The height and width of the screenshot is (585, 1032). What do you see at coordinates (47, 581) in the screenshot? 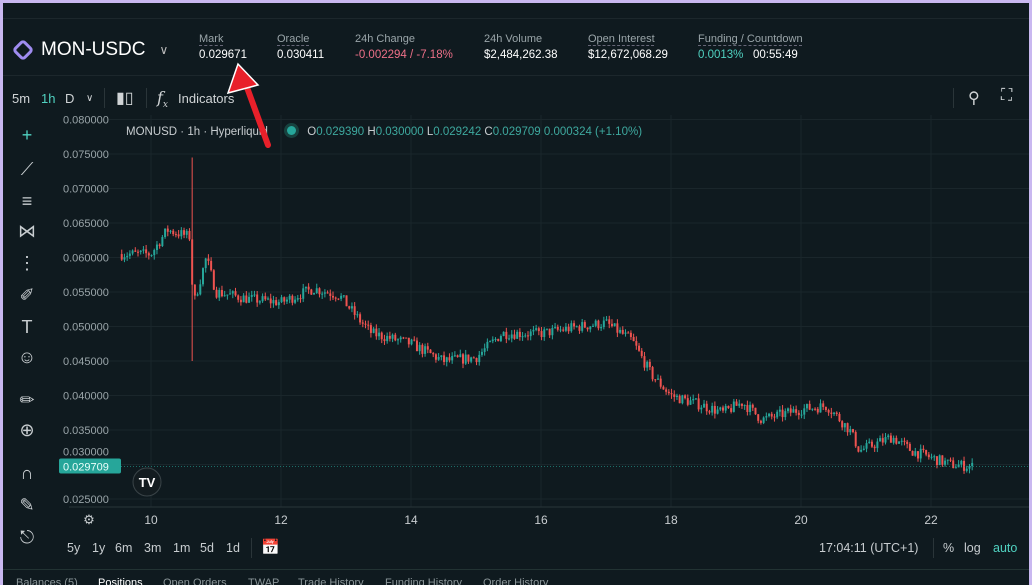
I see `tab-balances-: Balances (5)` at bounding box center [47, 581].